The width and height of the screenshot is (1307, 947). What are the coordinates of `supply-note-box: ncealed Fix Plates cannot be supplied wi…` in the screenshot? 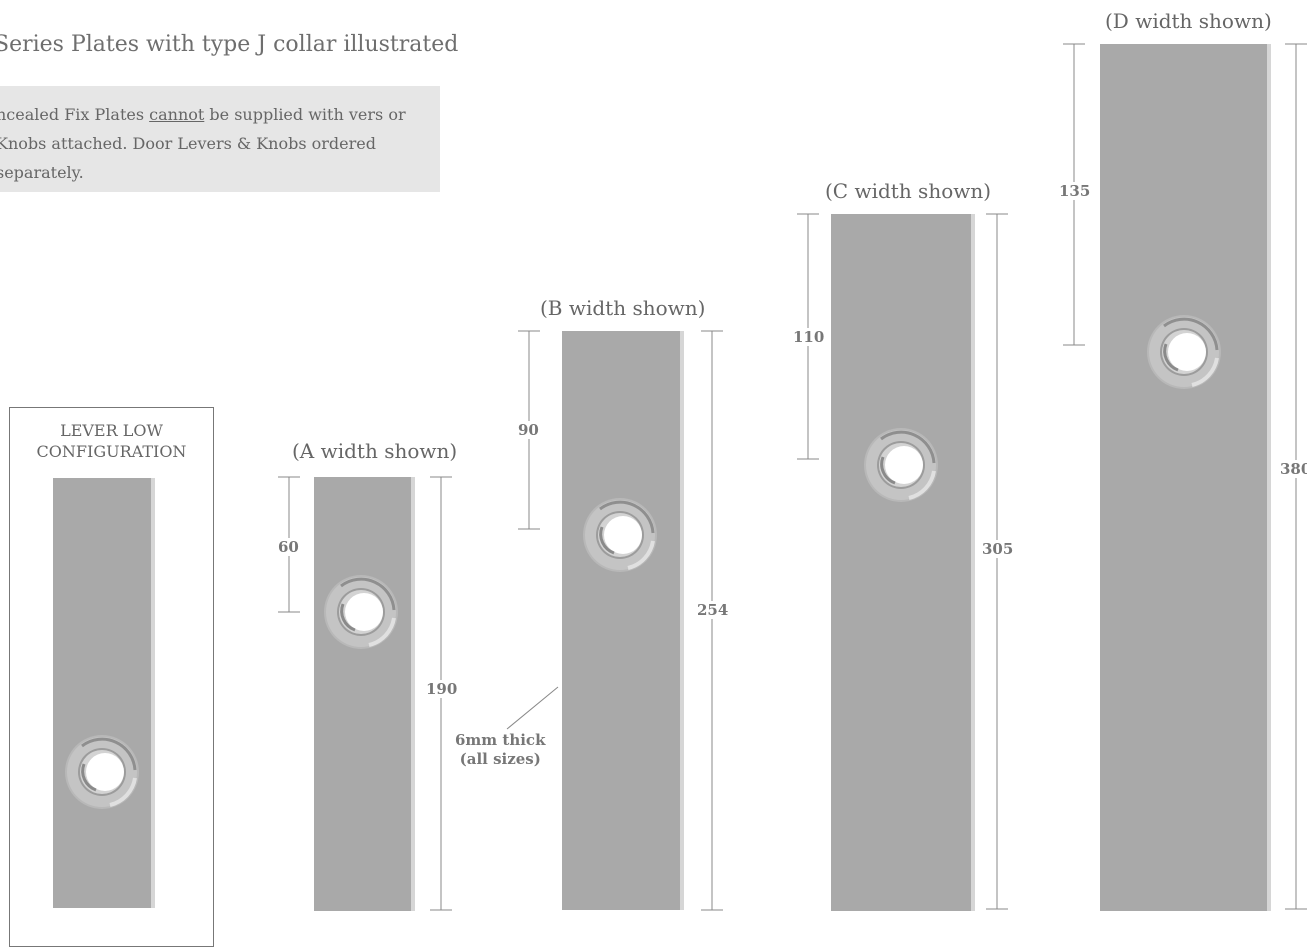 It's located at (220, 139).